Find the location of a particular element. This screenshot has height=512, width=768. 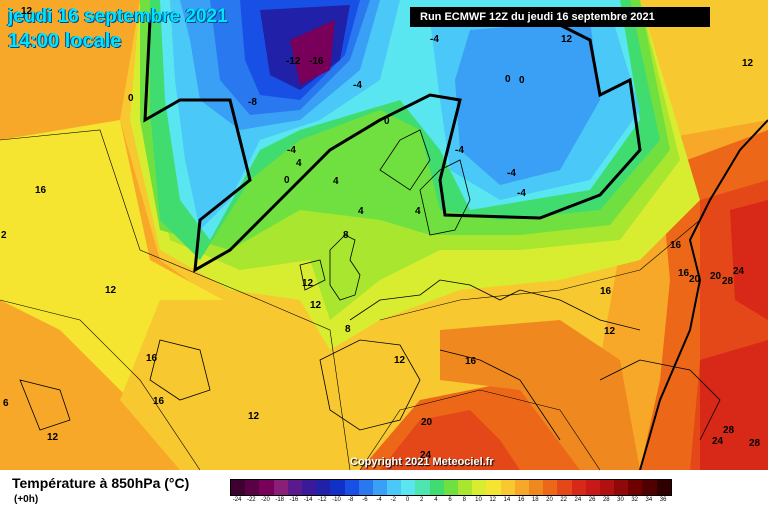

color-scale-tick: -12 is located at coordinates (322, 500).